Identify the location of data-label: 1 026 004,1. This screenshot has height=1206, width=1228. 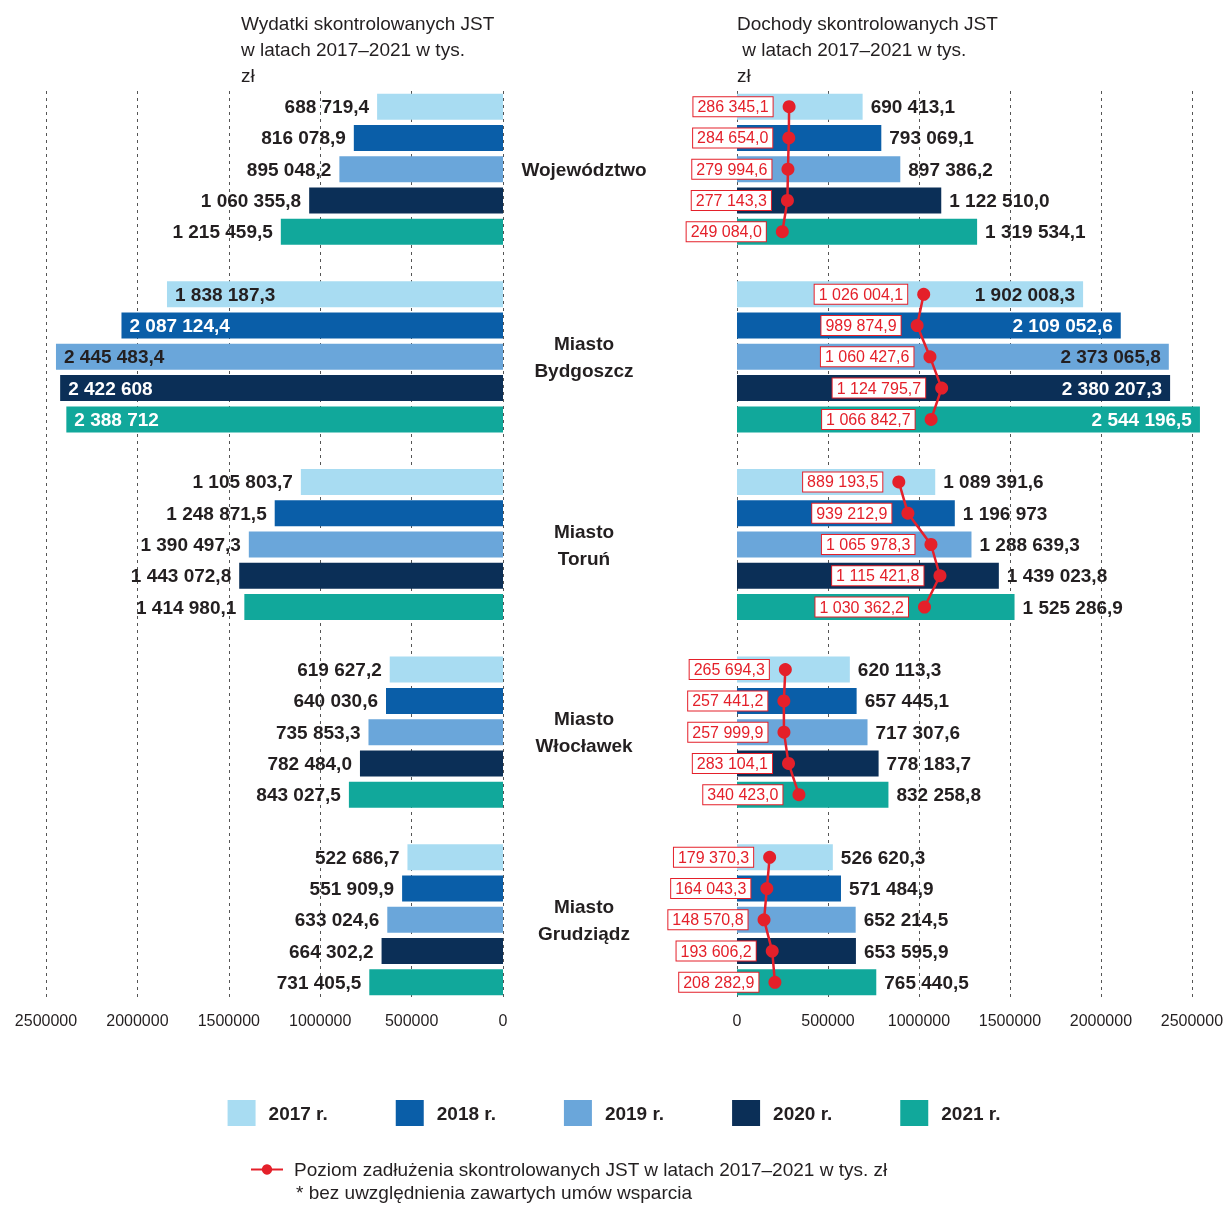
(861, 294).